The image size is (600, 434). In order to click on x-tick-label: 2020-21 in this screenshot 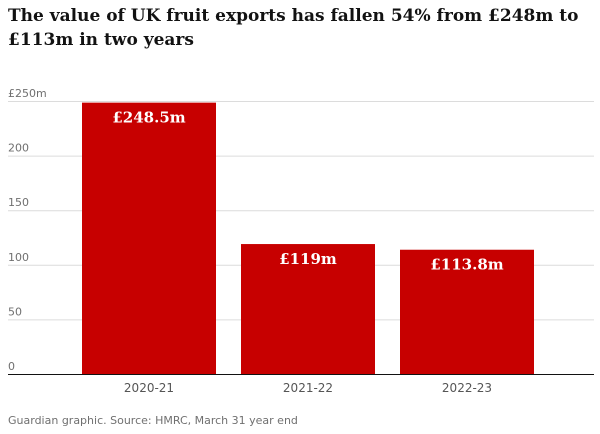, I will do `click(149, 388)`.